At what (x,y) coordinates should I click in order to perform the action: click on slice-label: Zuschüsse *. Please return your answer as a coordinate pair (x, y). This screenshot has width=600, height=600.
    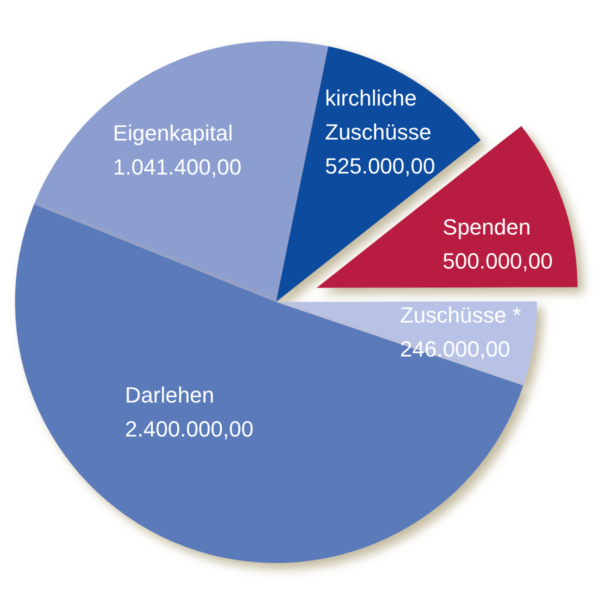
    Looking at the image, I should click on (461, 315).